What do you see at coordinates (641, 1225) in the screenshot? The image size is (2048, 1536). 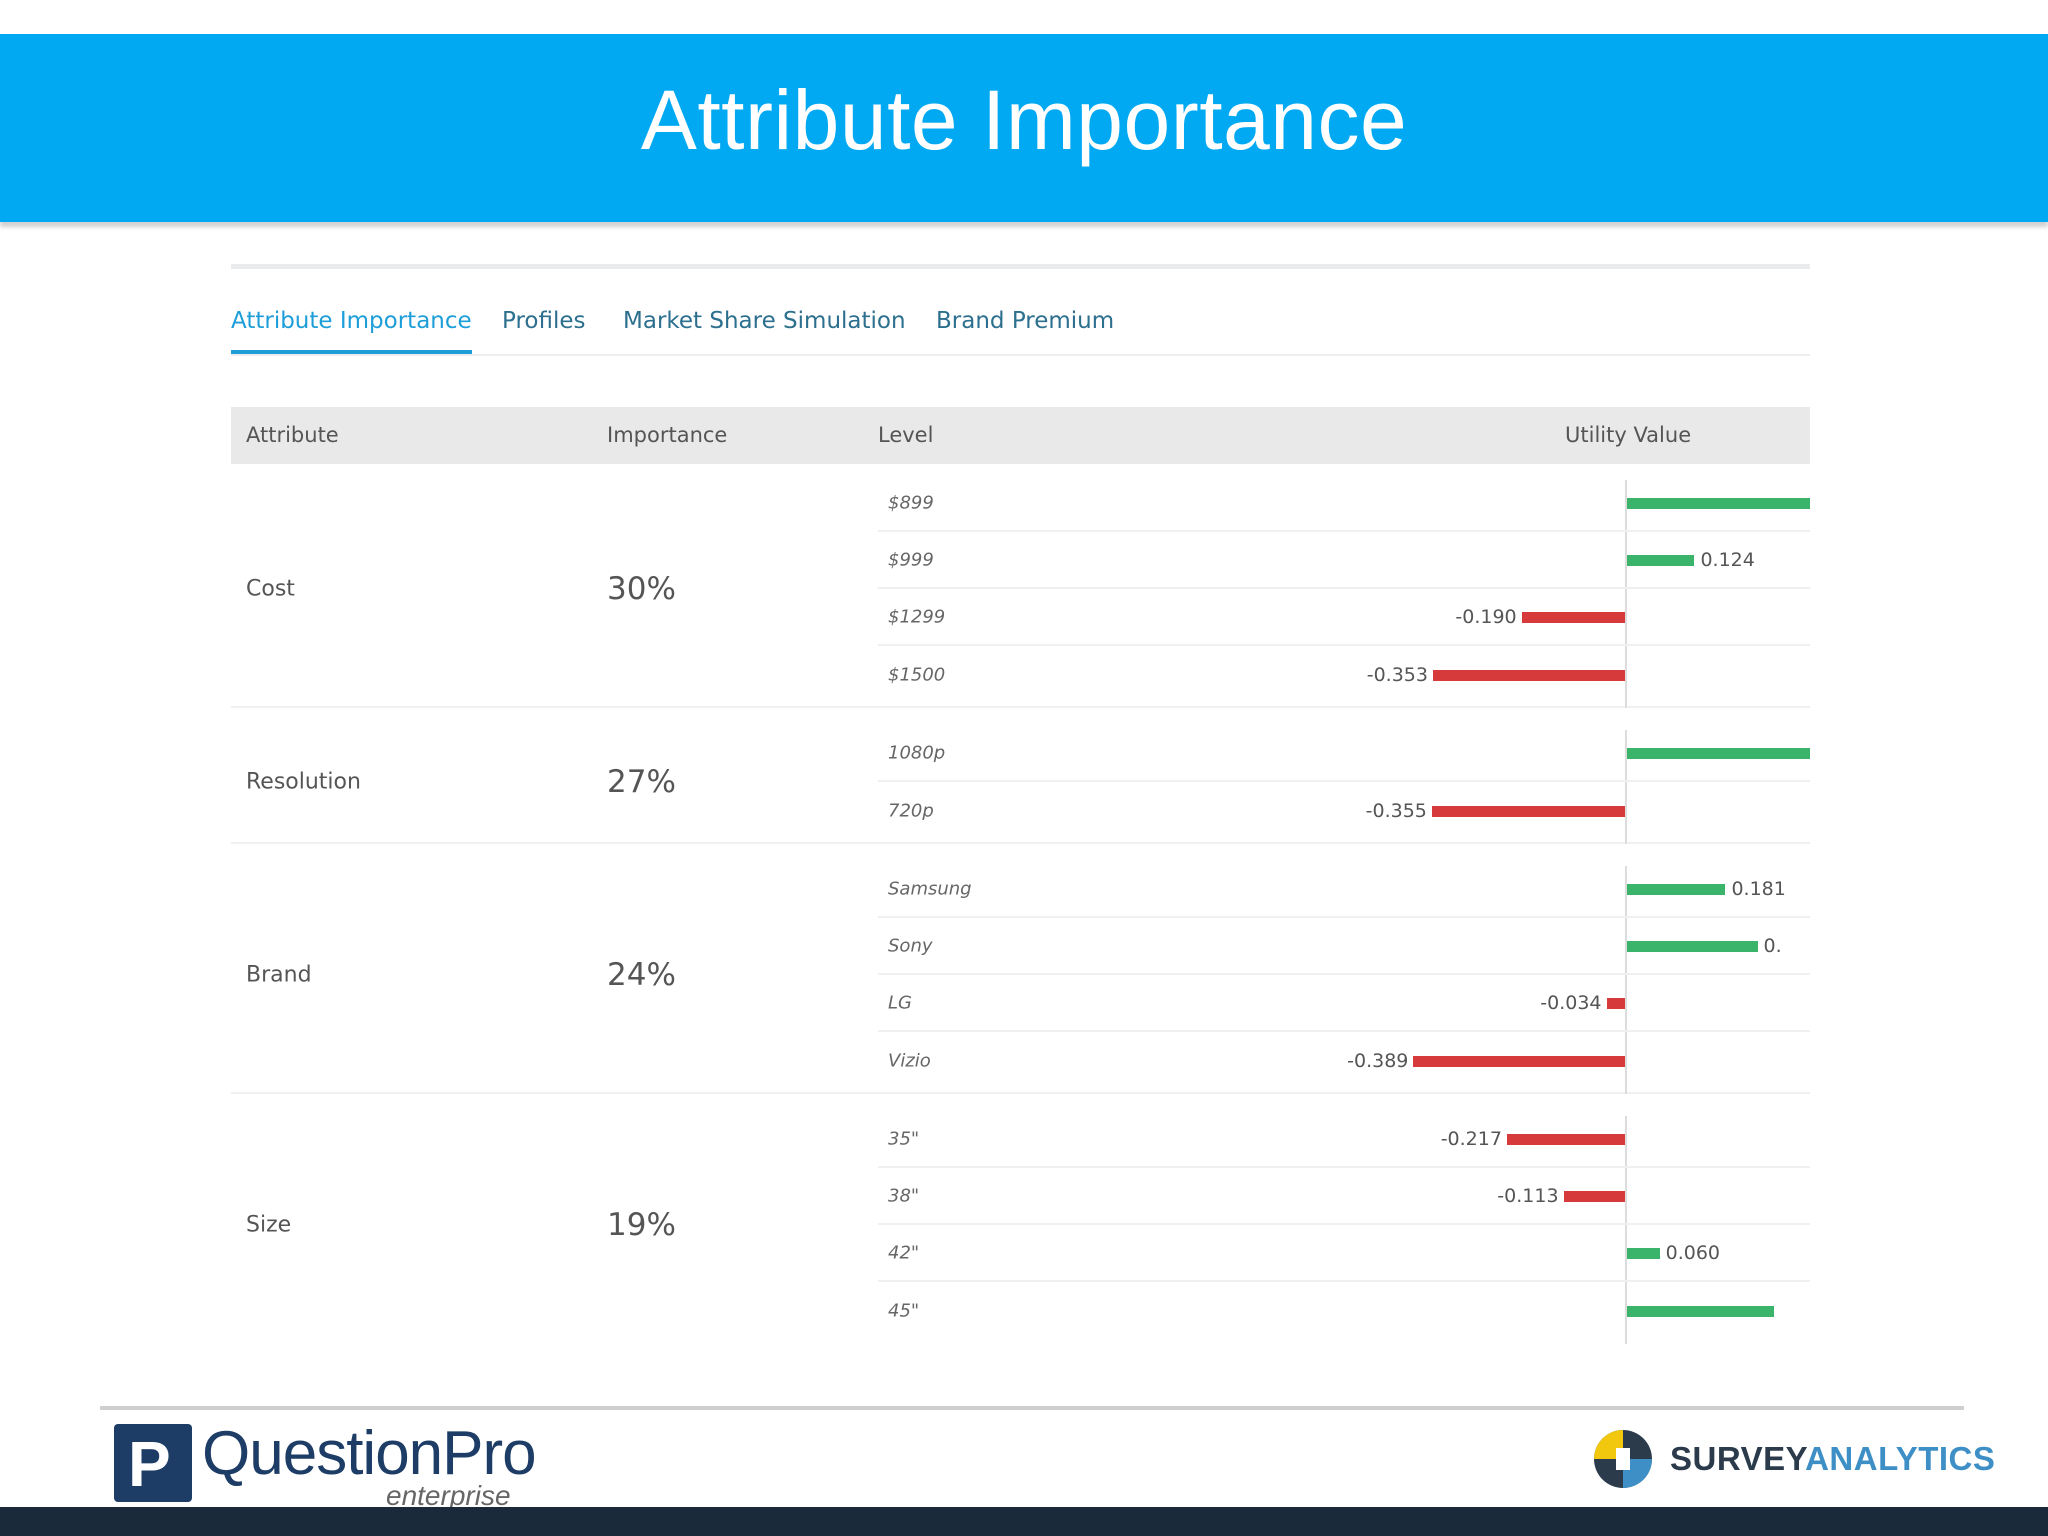 I see `attribute-importance: 19%` at bounding box center [641, 1225].